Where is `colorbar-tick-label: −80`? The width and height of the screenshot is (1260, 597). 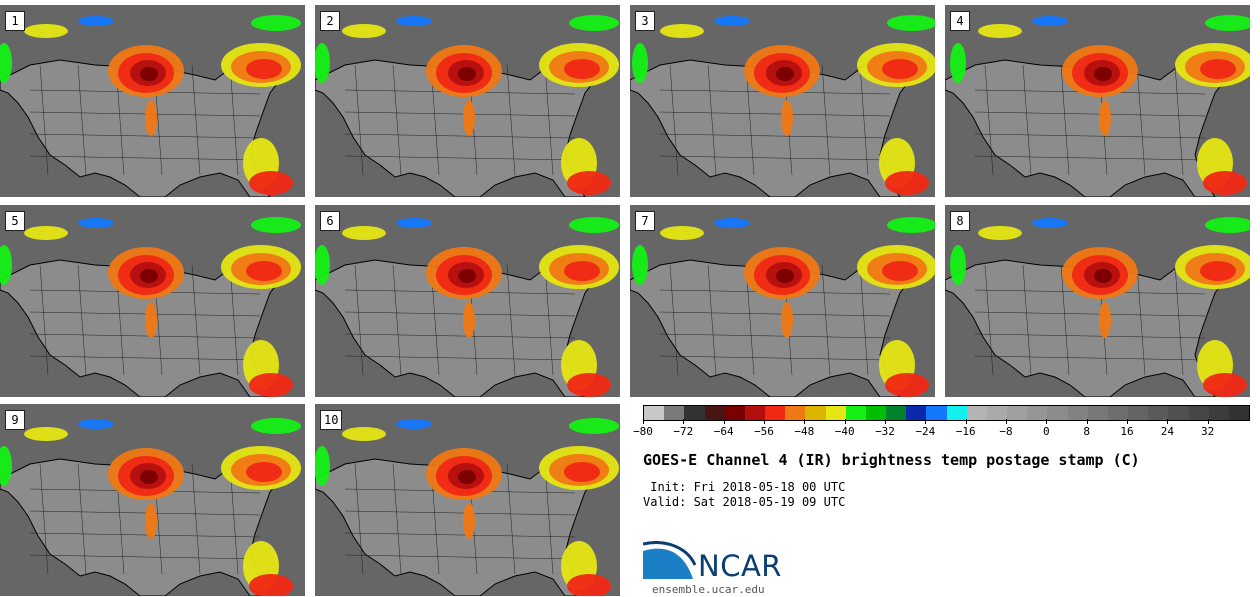 colorbar-tick-label: −80 is located at coordinates (643, 431).